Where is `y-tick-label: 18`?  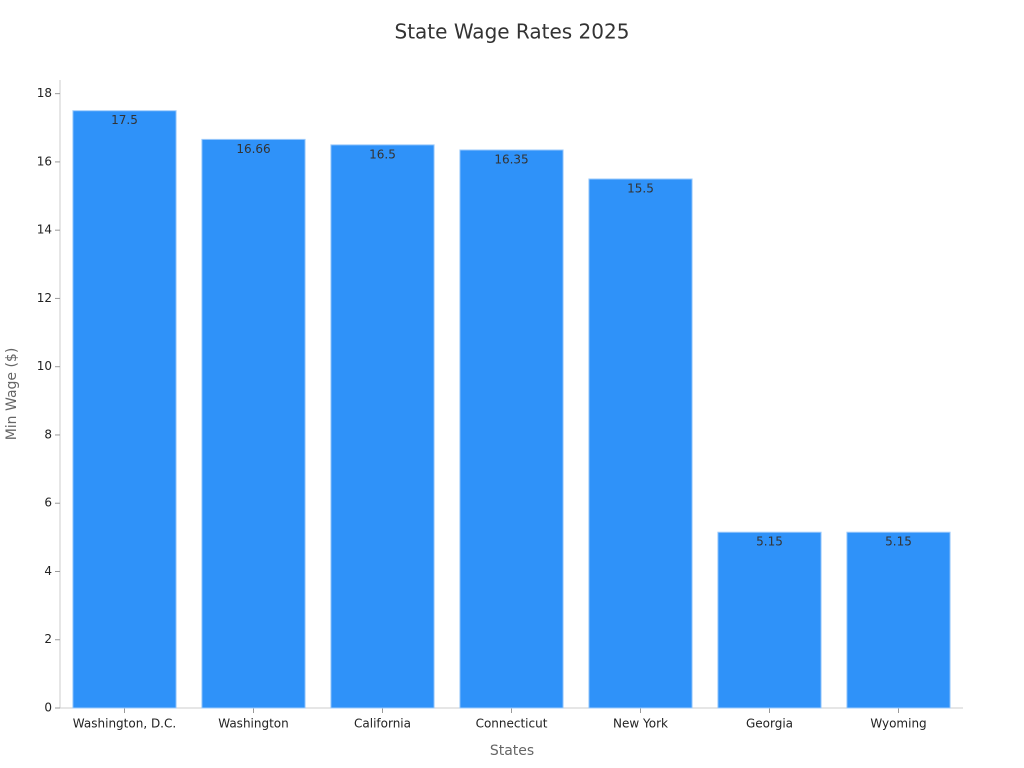
y-tick-label: 18 is located at coordinates (44, 93).